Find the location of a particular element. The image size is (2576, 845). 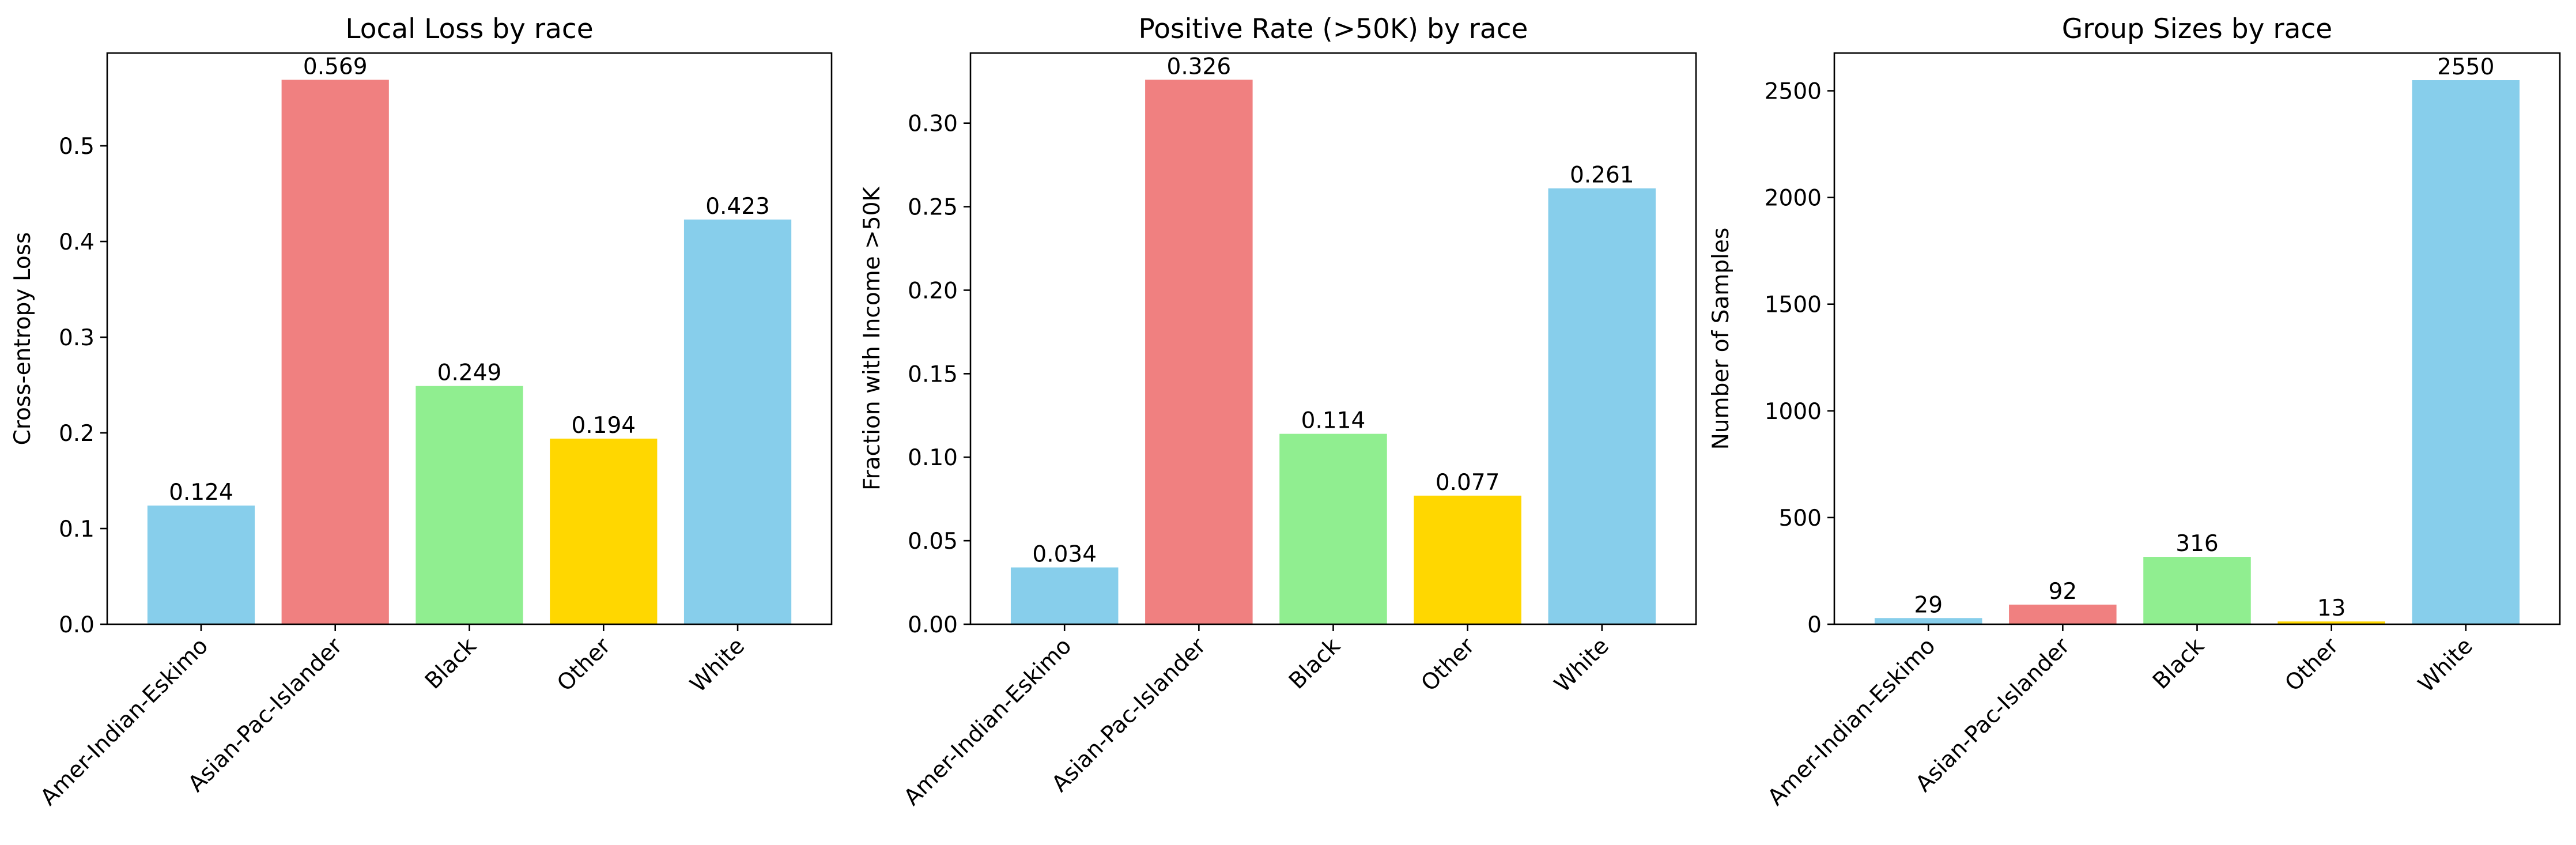

y-tick-label: 0.0 is located at coordinates (77, 625).